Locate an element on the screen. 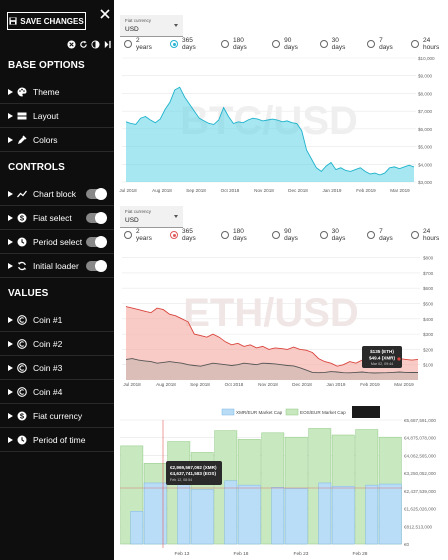 The height and width of the screenshot is (560, 448). coin-icon is located at coordinates (22, 343).